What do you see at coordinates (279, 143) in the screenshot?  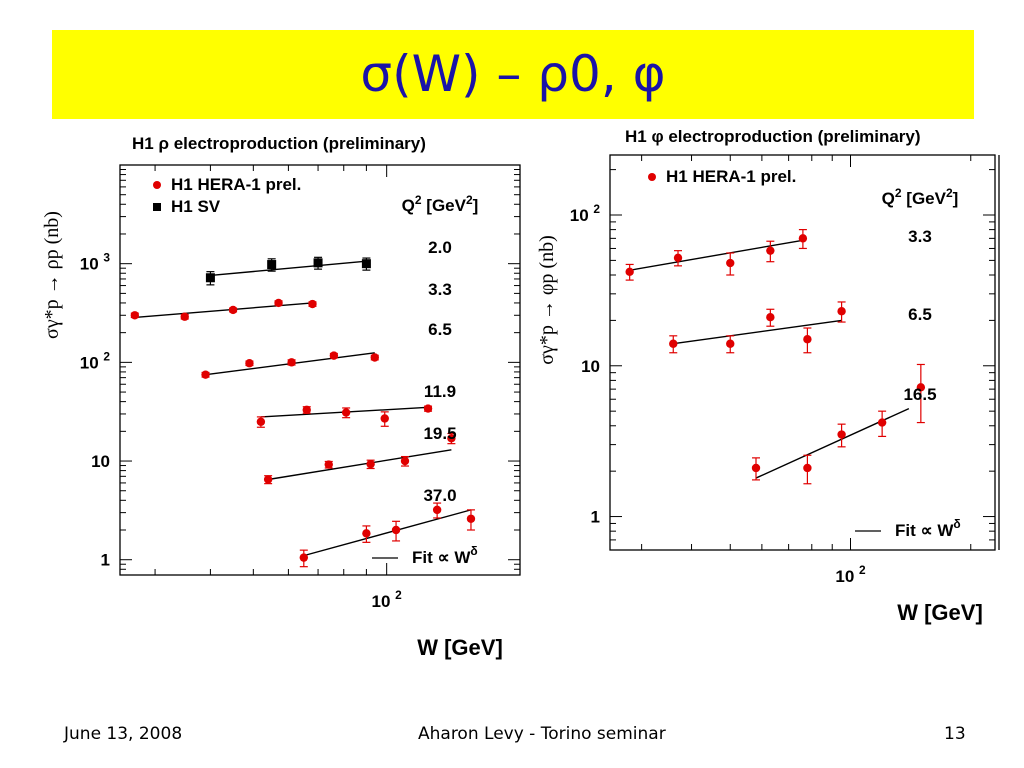 I see `chart-title: H1 ρ electroproduction (preliminary)` at bounding box center [279, 143].